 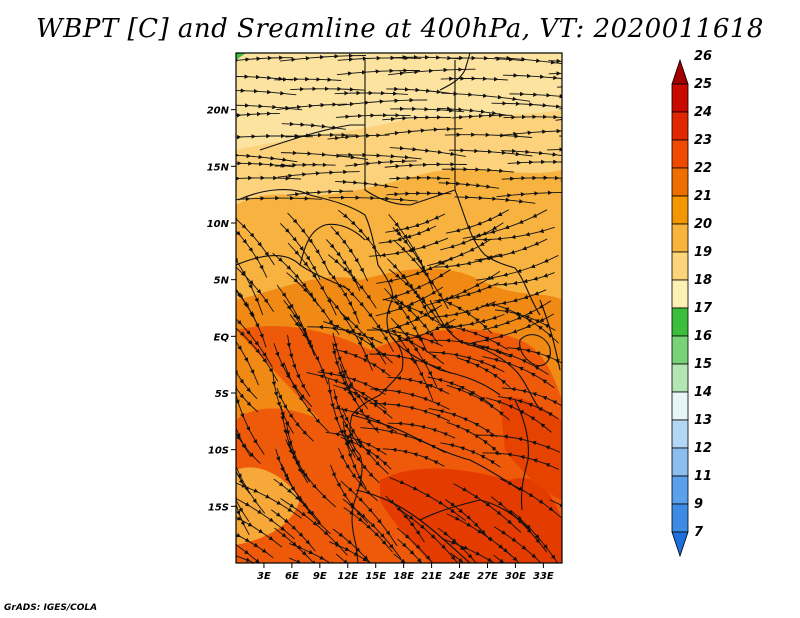 I want to click on colorbar-label: 22, so click(x=703, y=168).